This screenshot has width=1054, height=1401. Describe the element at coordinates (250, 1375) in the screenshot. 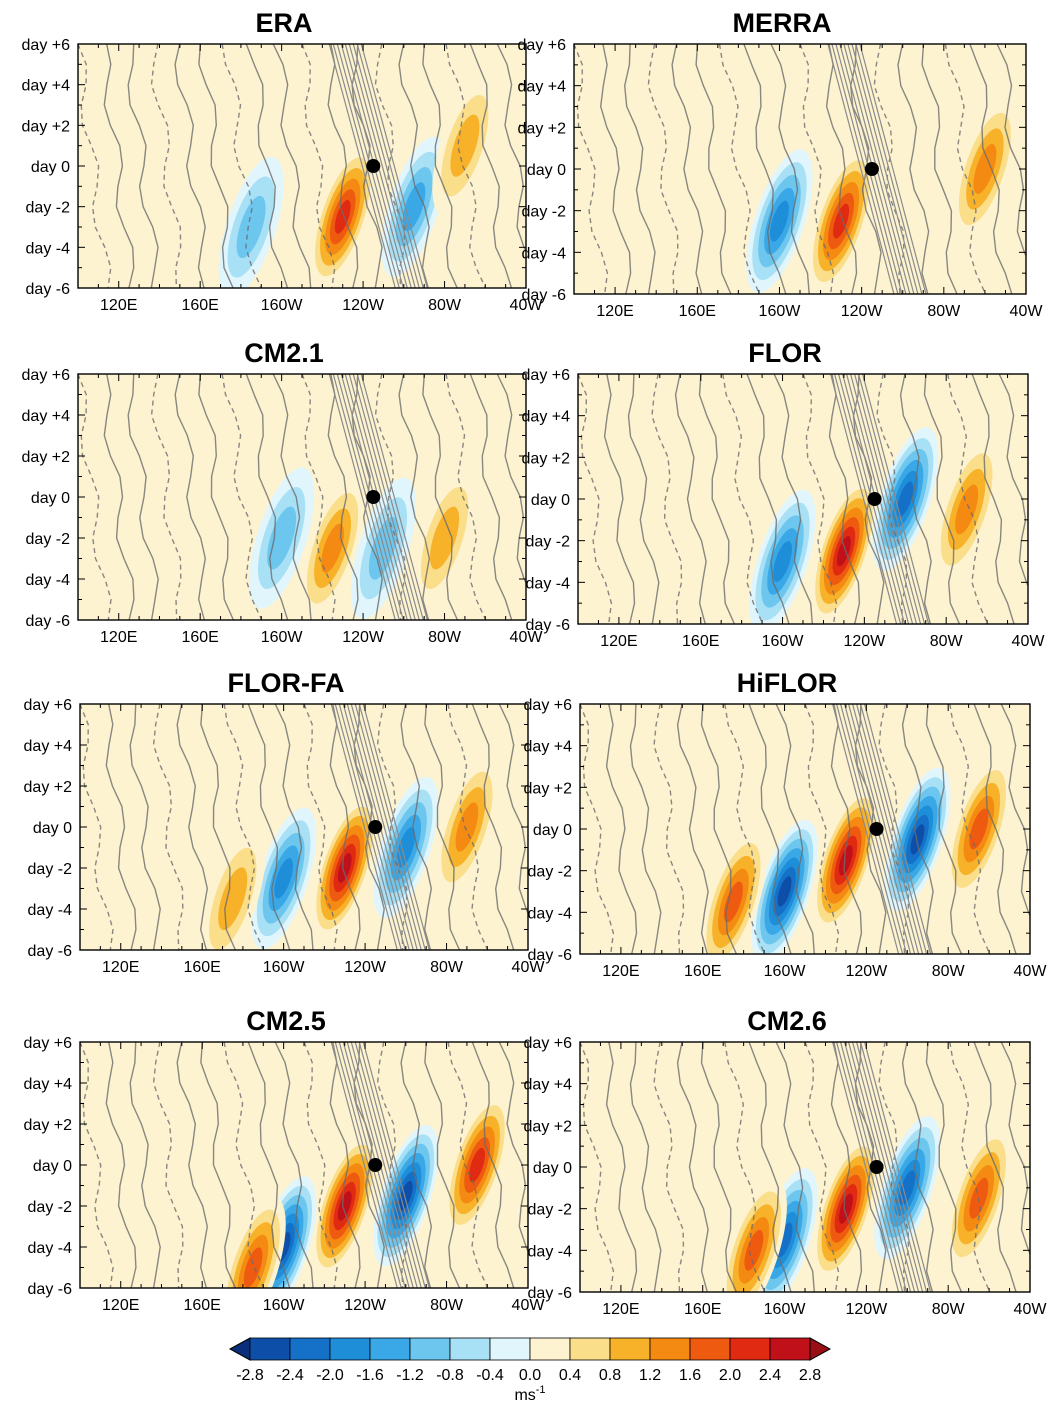

I see `colorbar-label: -2.8` at that location.